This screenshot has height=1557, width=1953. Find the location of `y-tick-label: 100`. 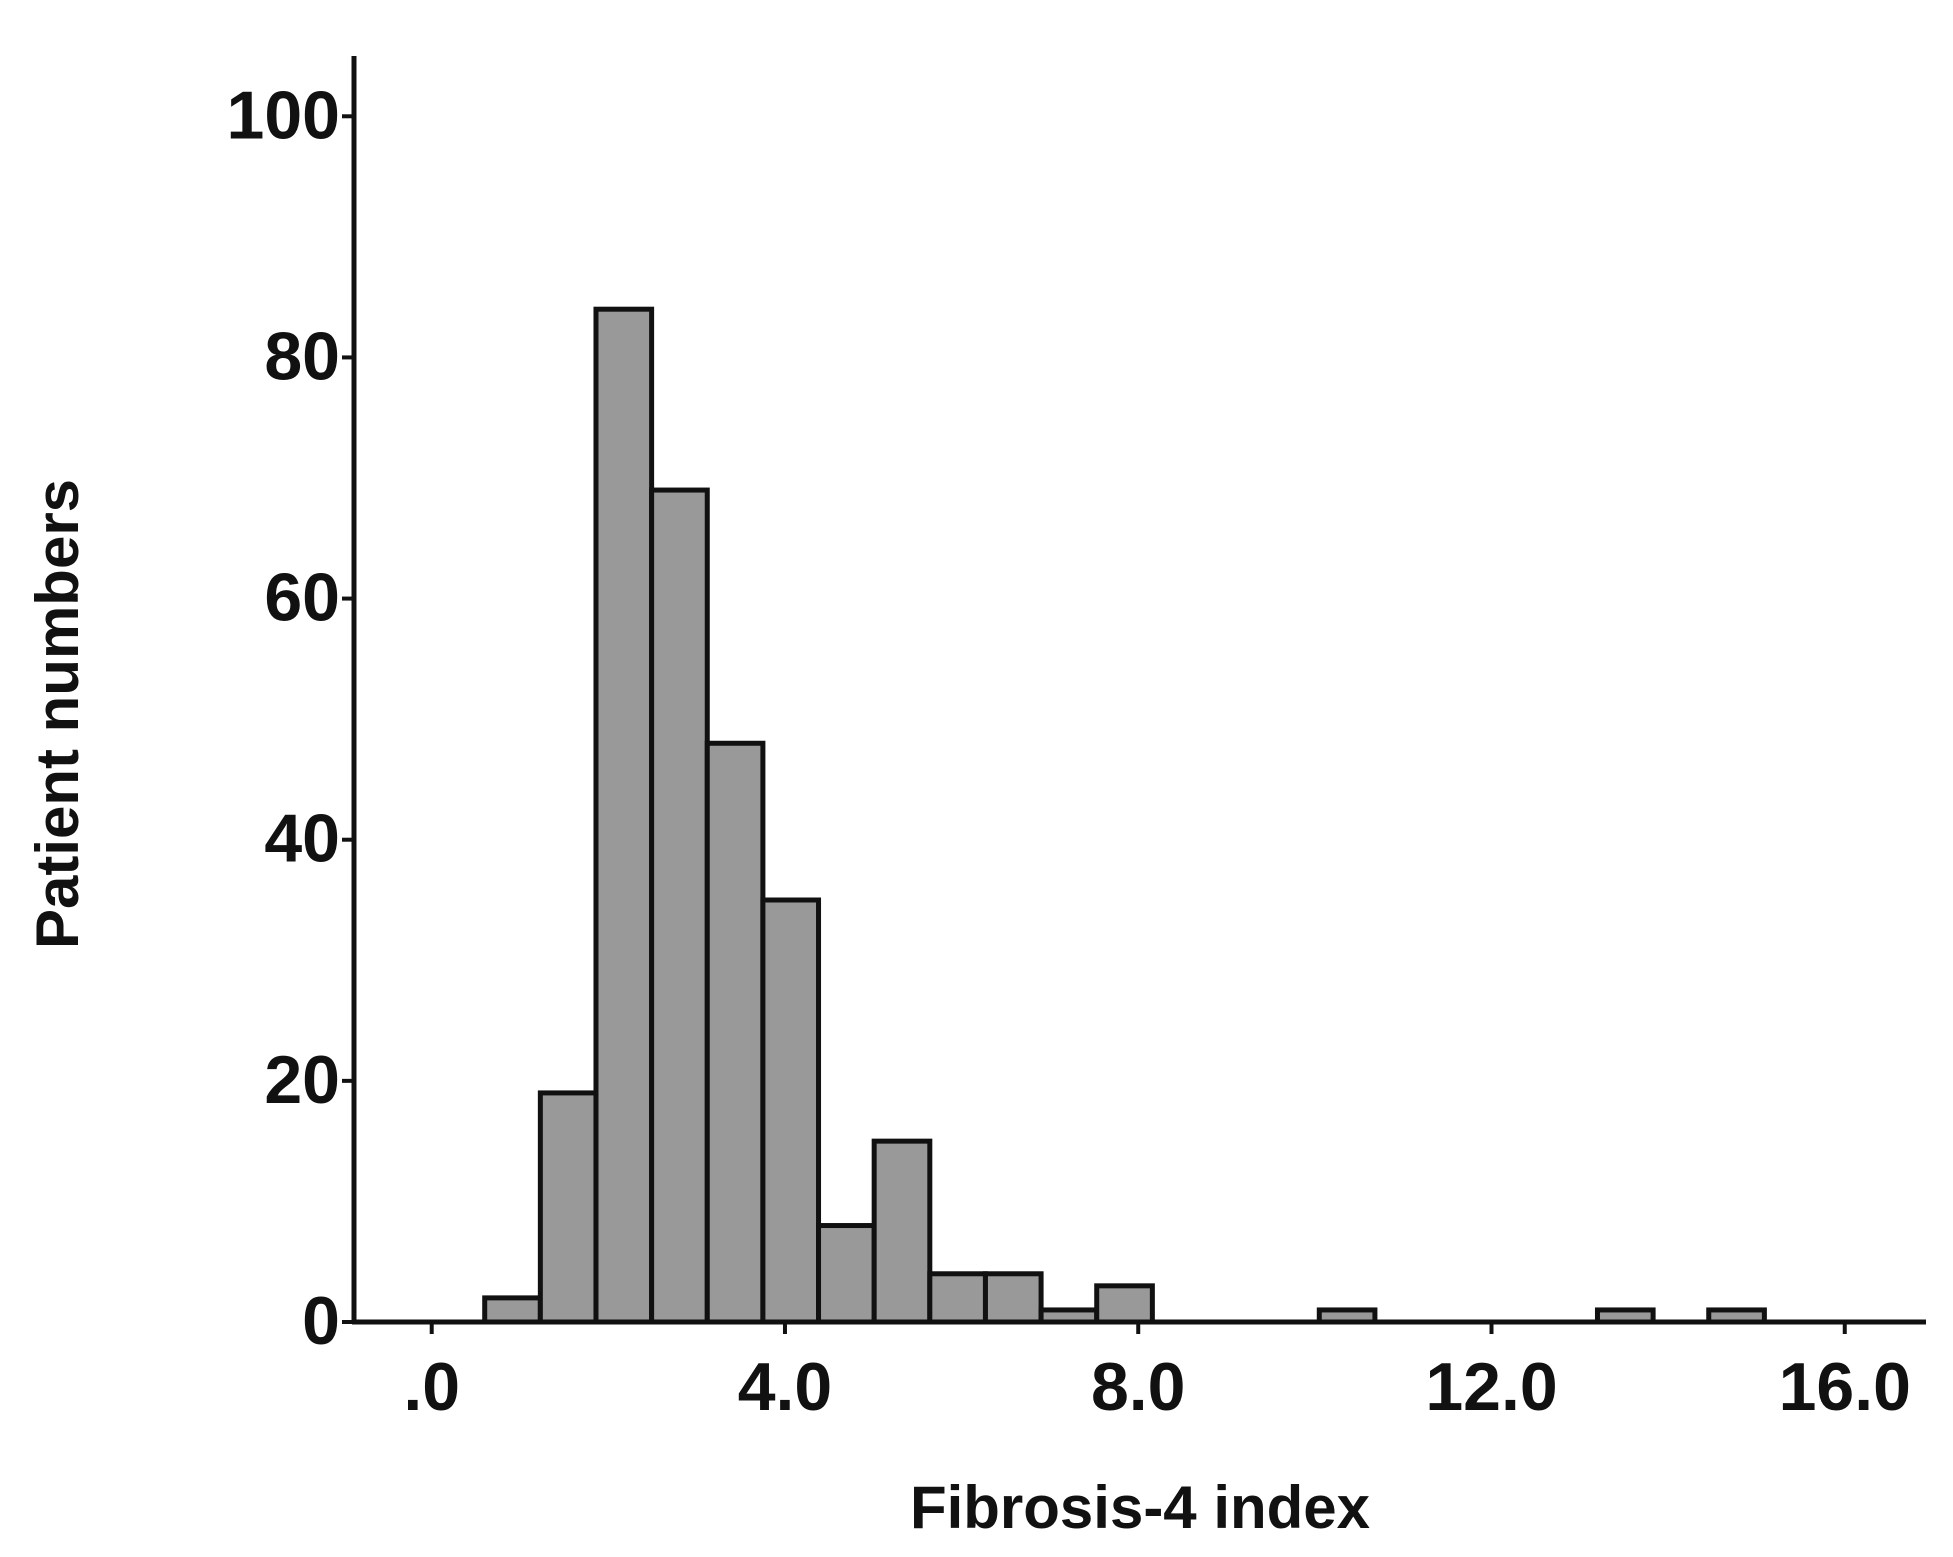

y-tick-label: 100 is located at coordinates (283, 115).